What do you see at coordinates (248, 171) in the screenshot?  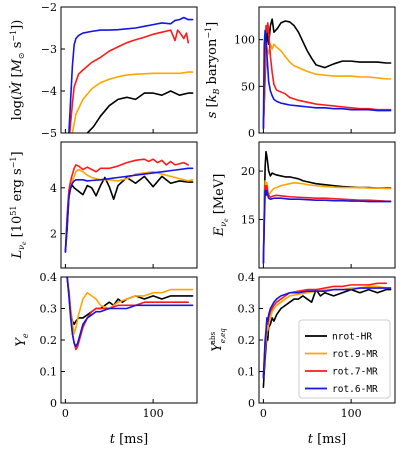 I see `y-tick-label: 20` at bounding box center [248, 171].